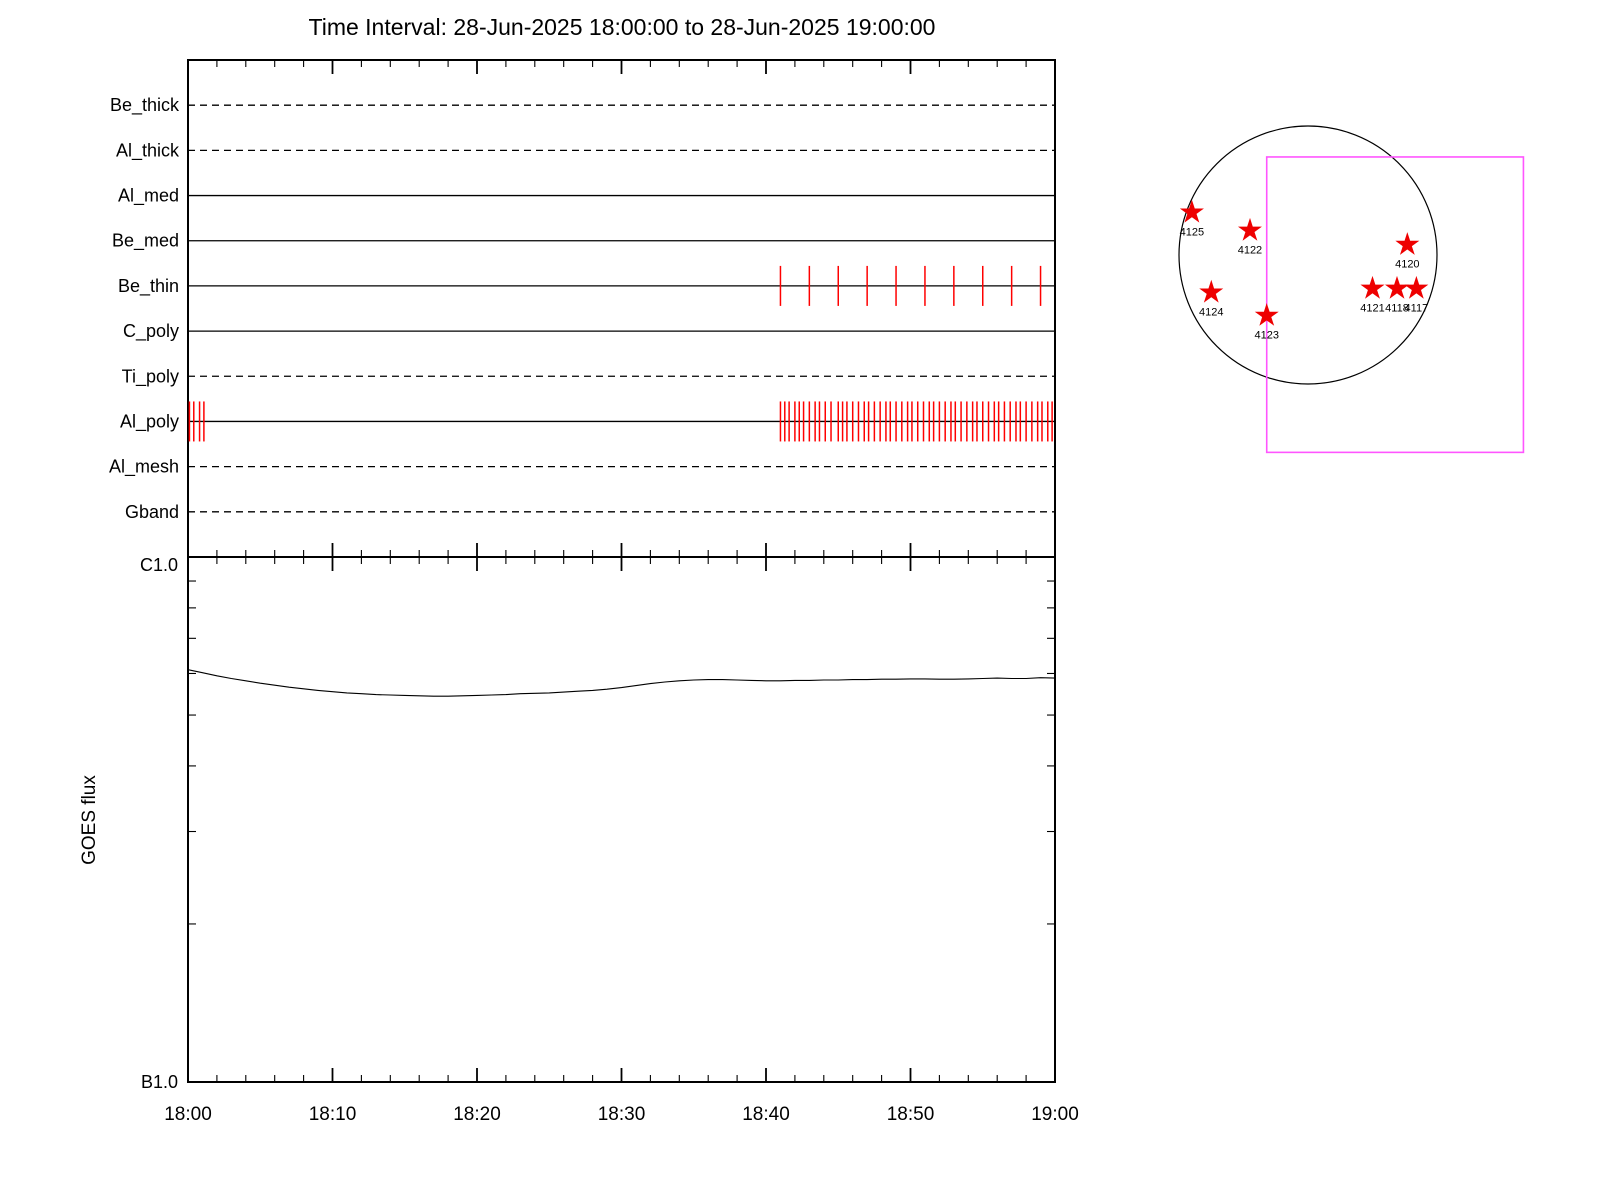 Image resolution: width=1600 pixels, height=1200 pixels. I want to click on channel-label-Ti_poly: Ti_poly, so click(150, 376).